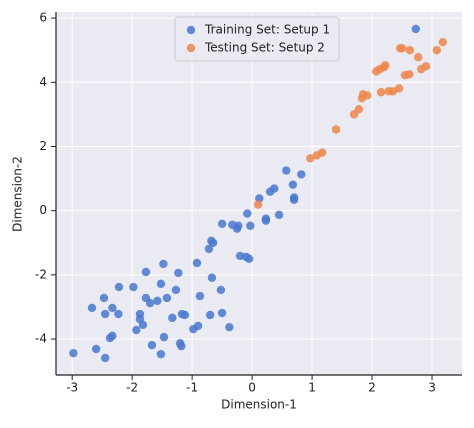 This screenshot has width=474, height=428. Describe the element at coordinates (41, 274) in the screenshot. I see `y-tick-label: -2` at that location.